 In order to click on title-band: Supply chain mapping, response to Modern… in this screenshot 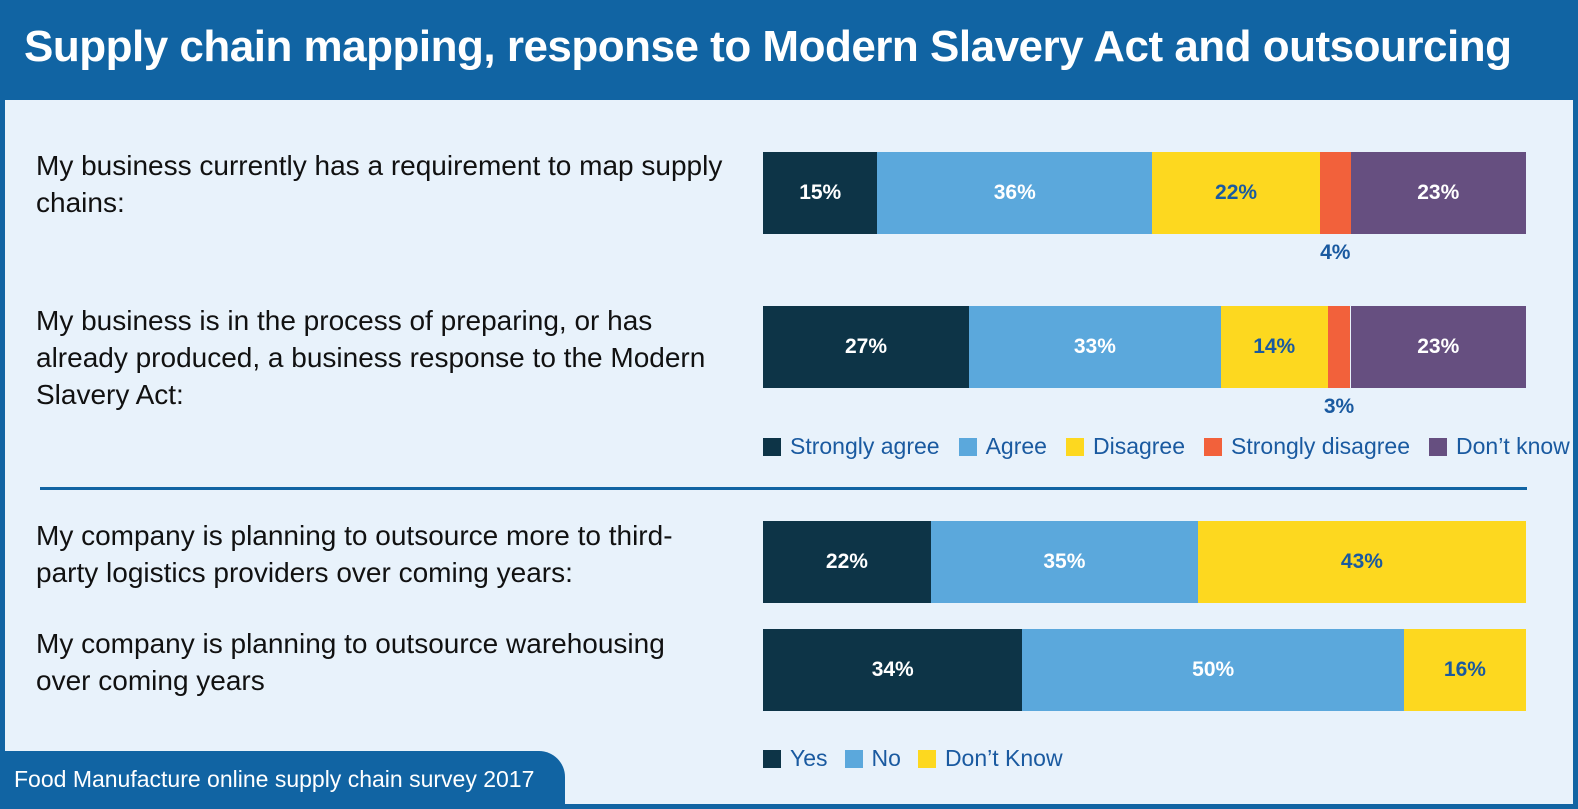, I will do `click(789, 50)`.